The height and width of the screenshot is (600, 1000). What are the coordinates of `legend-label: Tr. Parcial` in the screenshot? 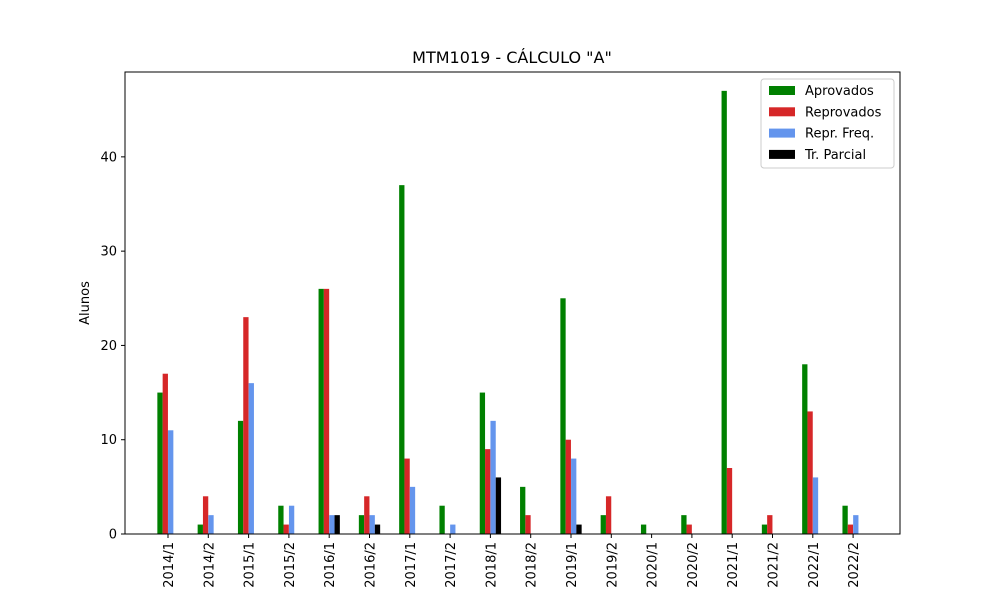 It's located at (835, 155).